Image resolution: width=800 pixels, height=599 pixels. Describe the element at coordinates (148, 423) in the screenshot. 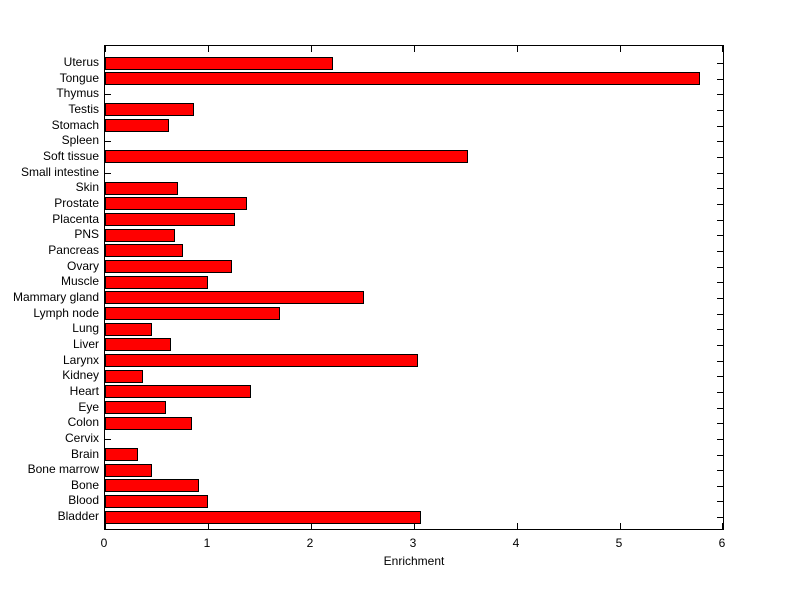

I see `bar-colon` at that location.